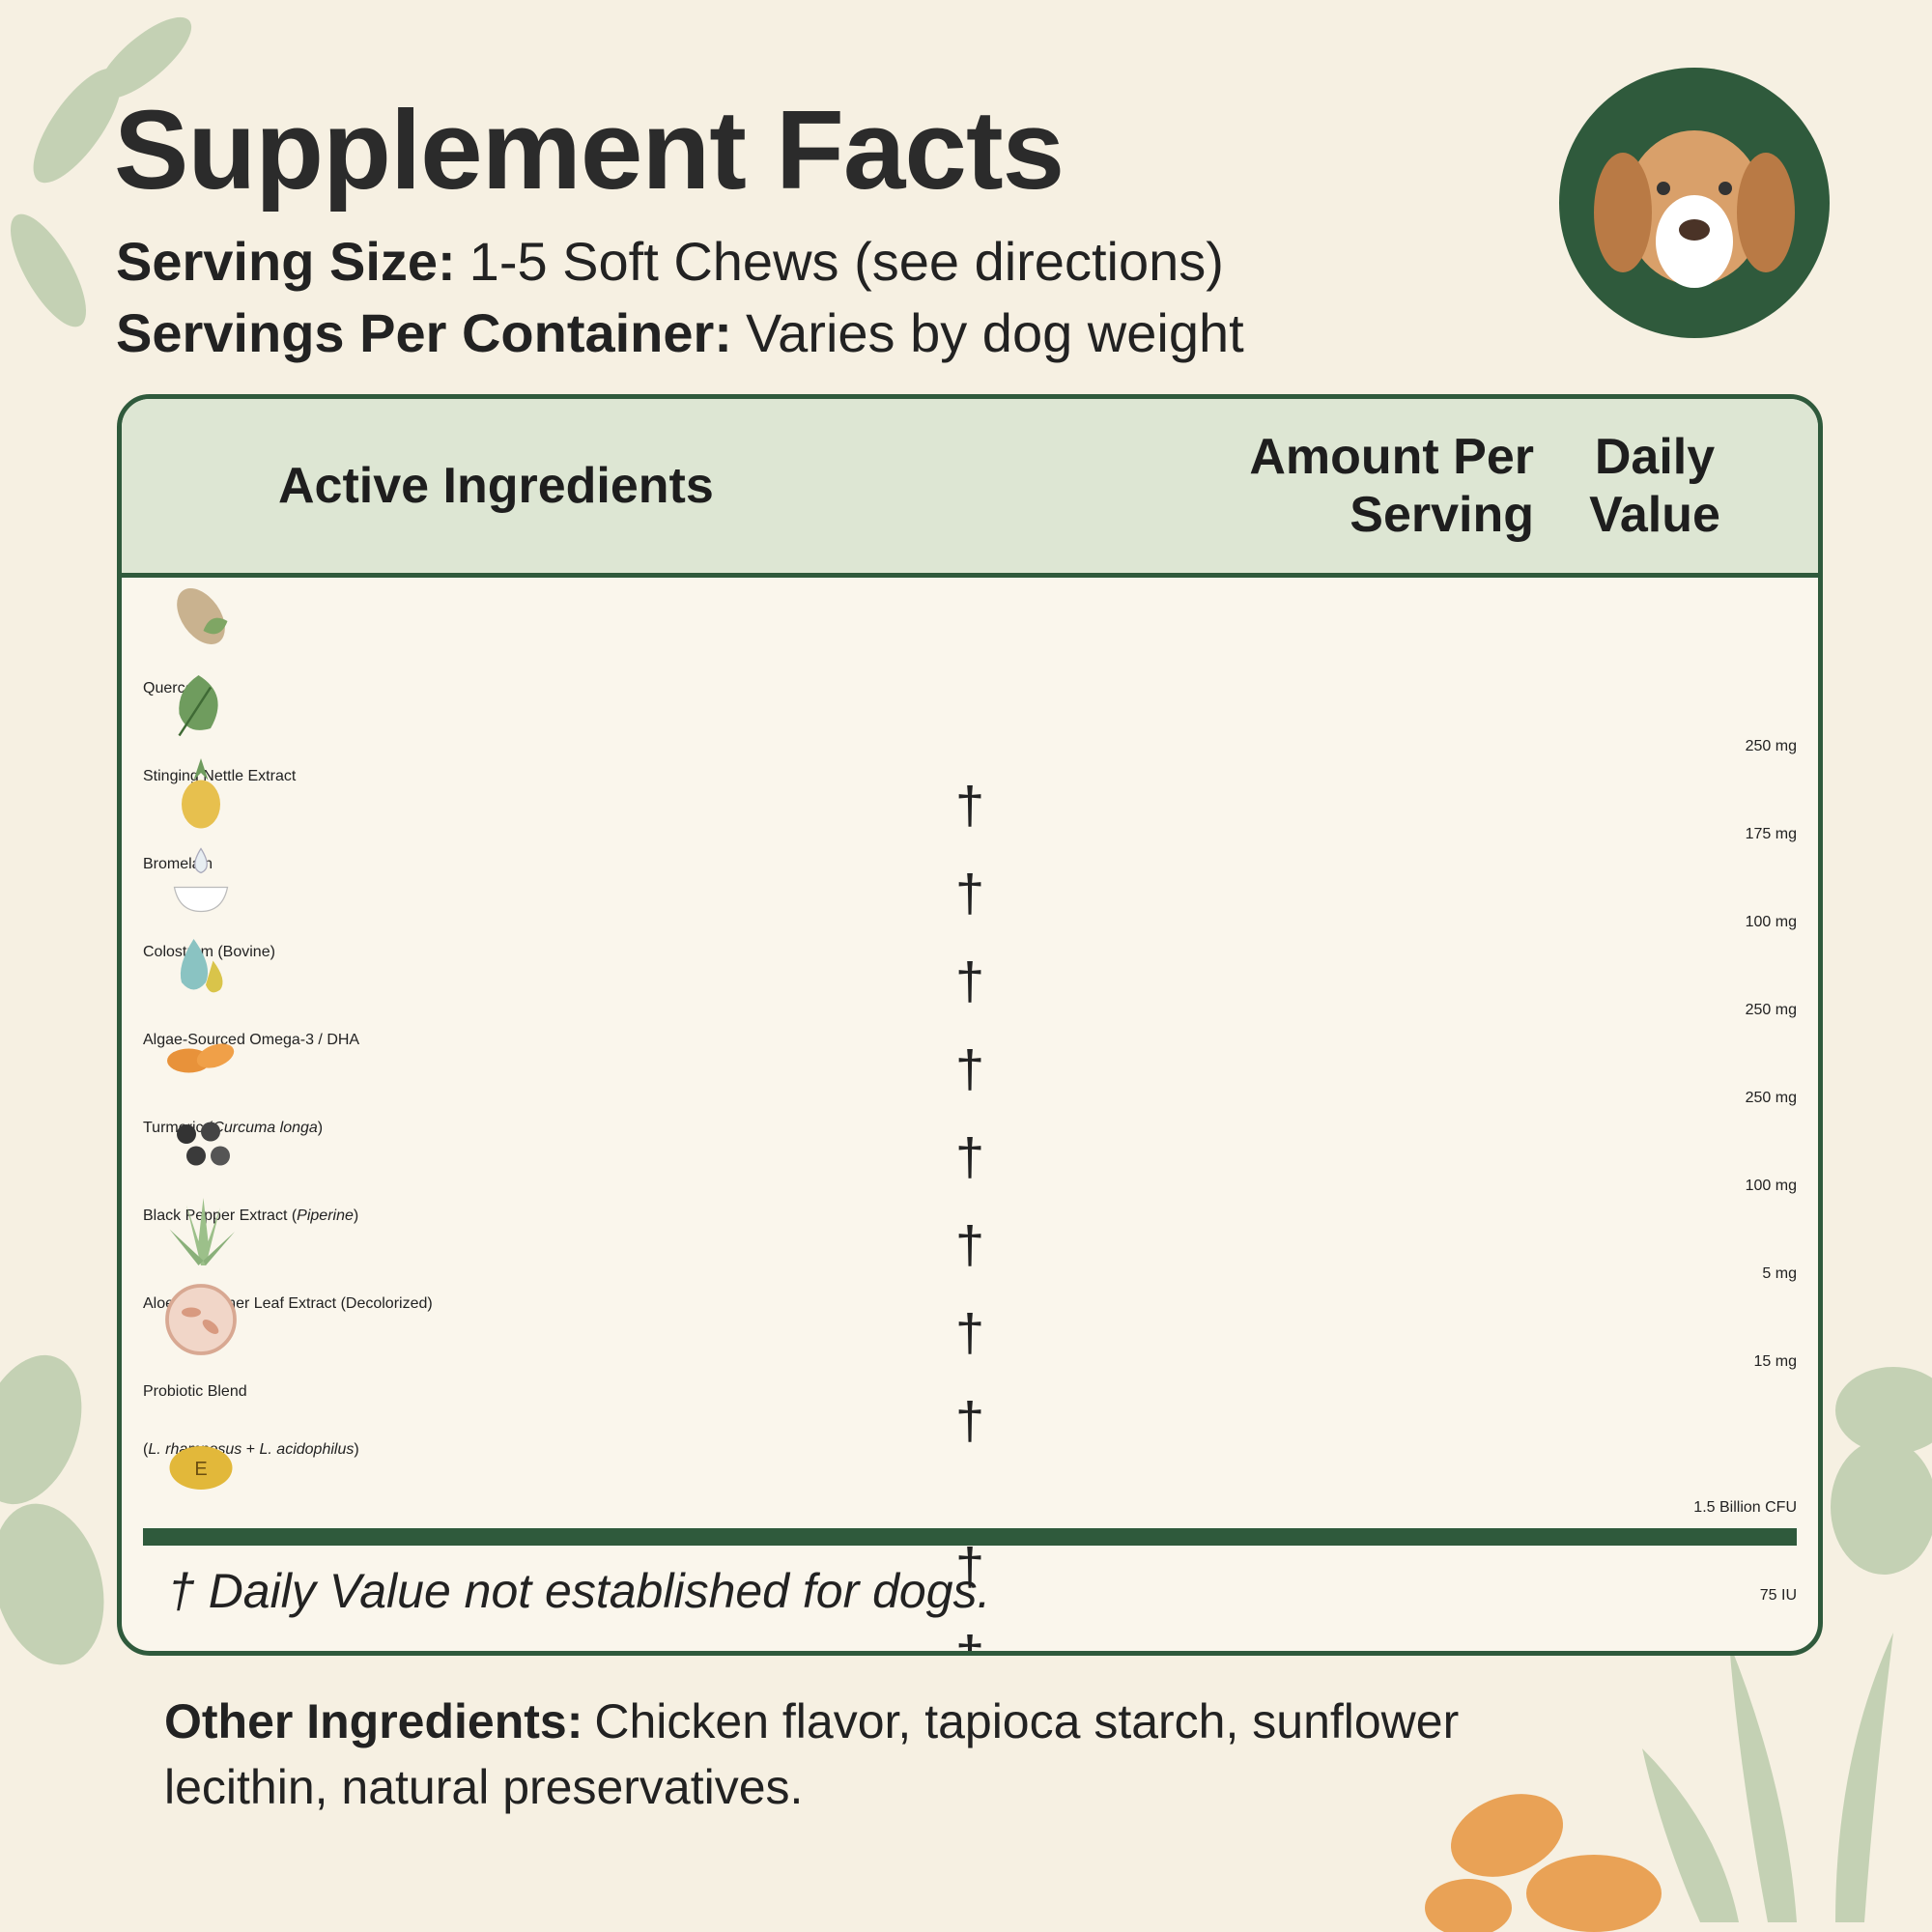  Describe the element at coordinates (1771, 834) in the screenshot. I see `amount: 175 mg` at that location.